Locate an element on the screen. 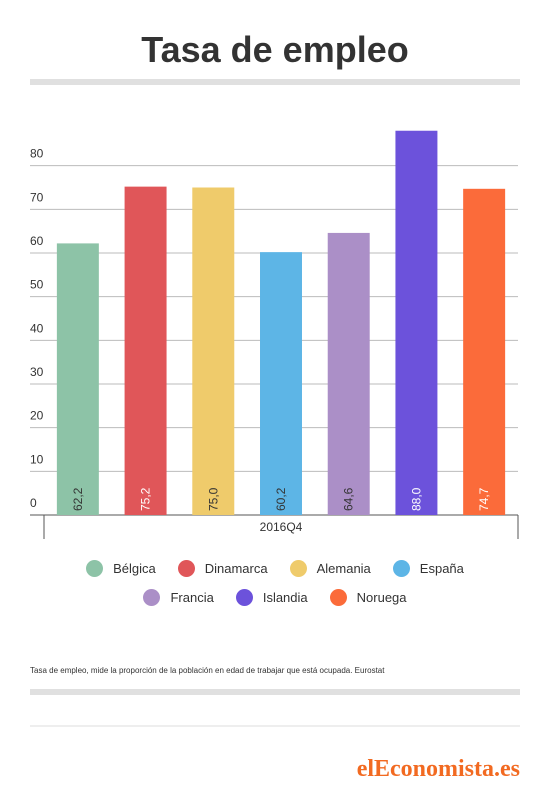 This screenshot has height=810, width=550. value-label: 75,0 is located at coordinates (213, 499).